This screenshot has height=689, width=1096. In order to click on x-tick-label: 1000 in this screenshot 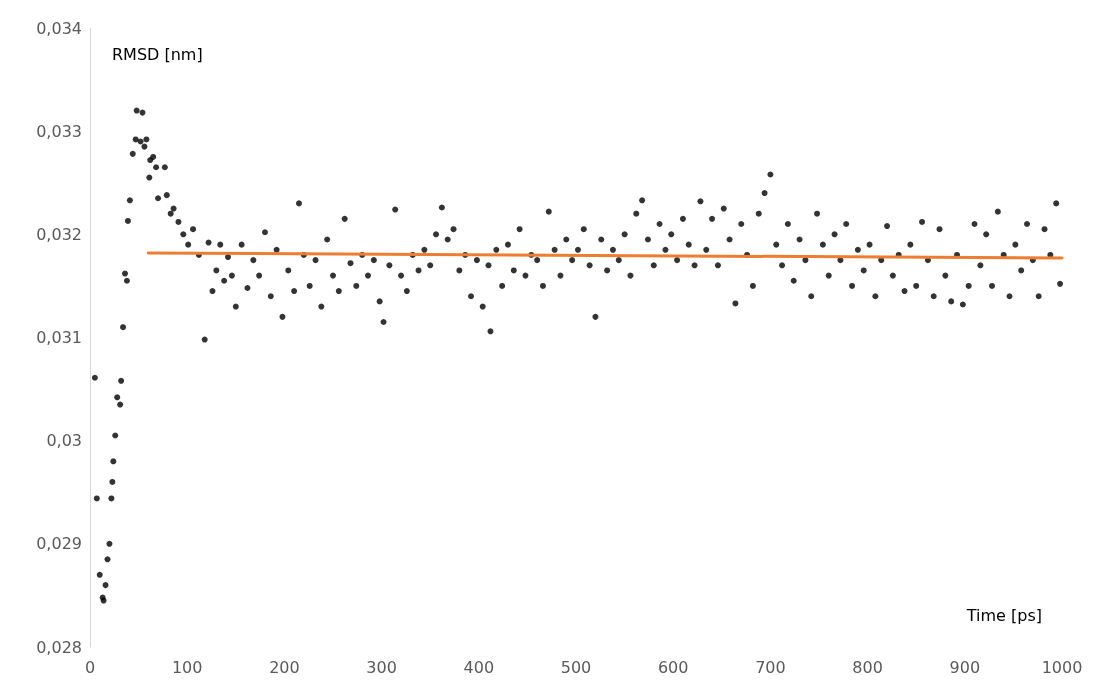, I will do `click(1062, 667)`.